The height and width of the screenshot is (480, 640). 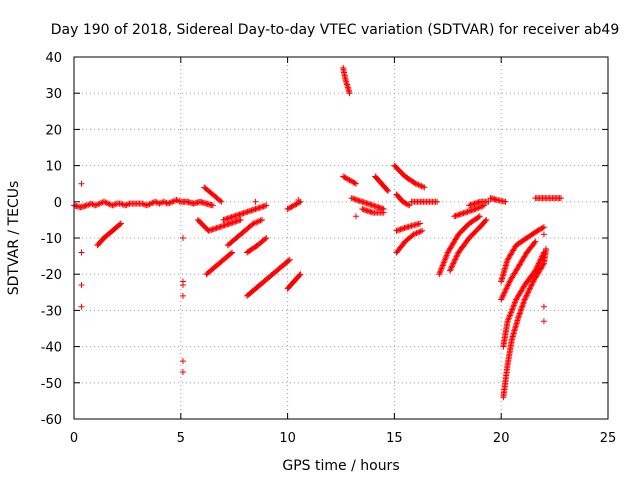 What do you see at coordinates (51, 311) in the screenshot?
I see `y-tick-label: -30` at bounding box center [51, 311].